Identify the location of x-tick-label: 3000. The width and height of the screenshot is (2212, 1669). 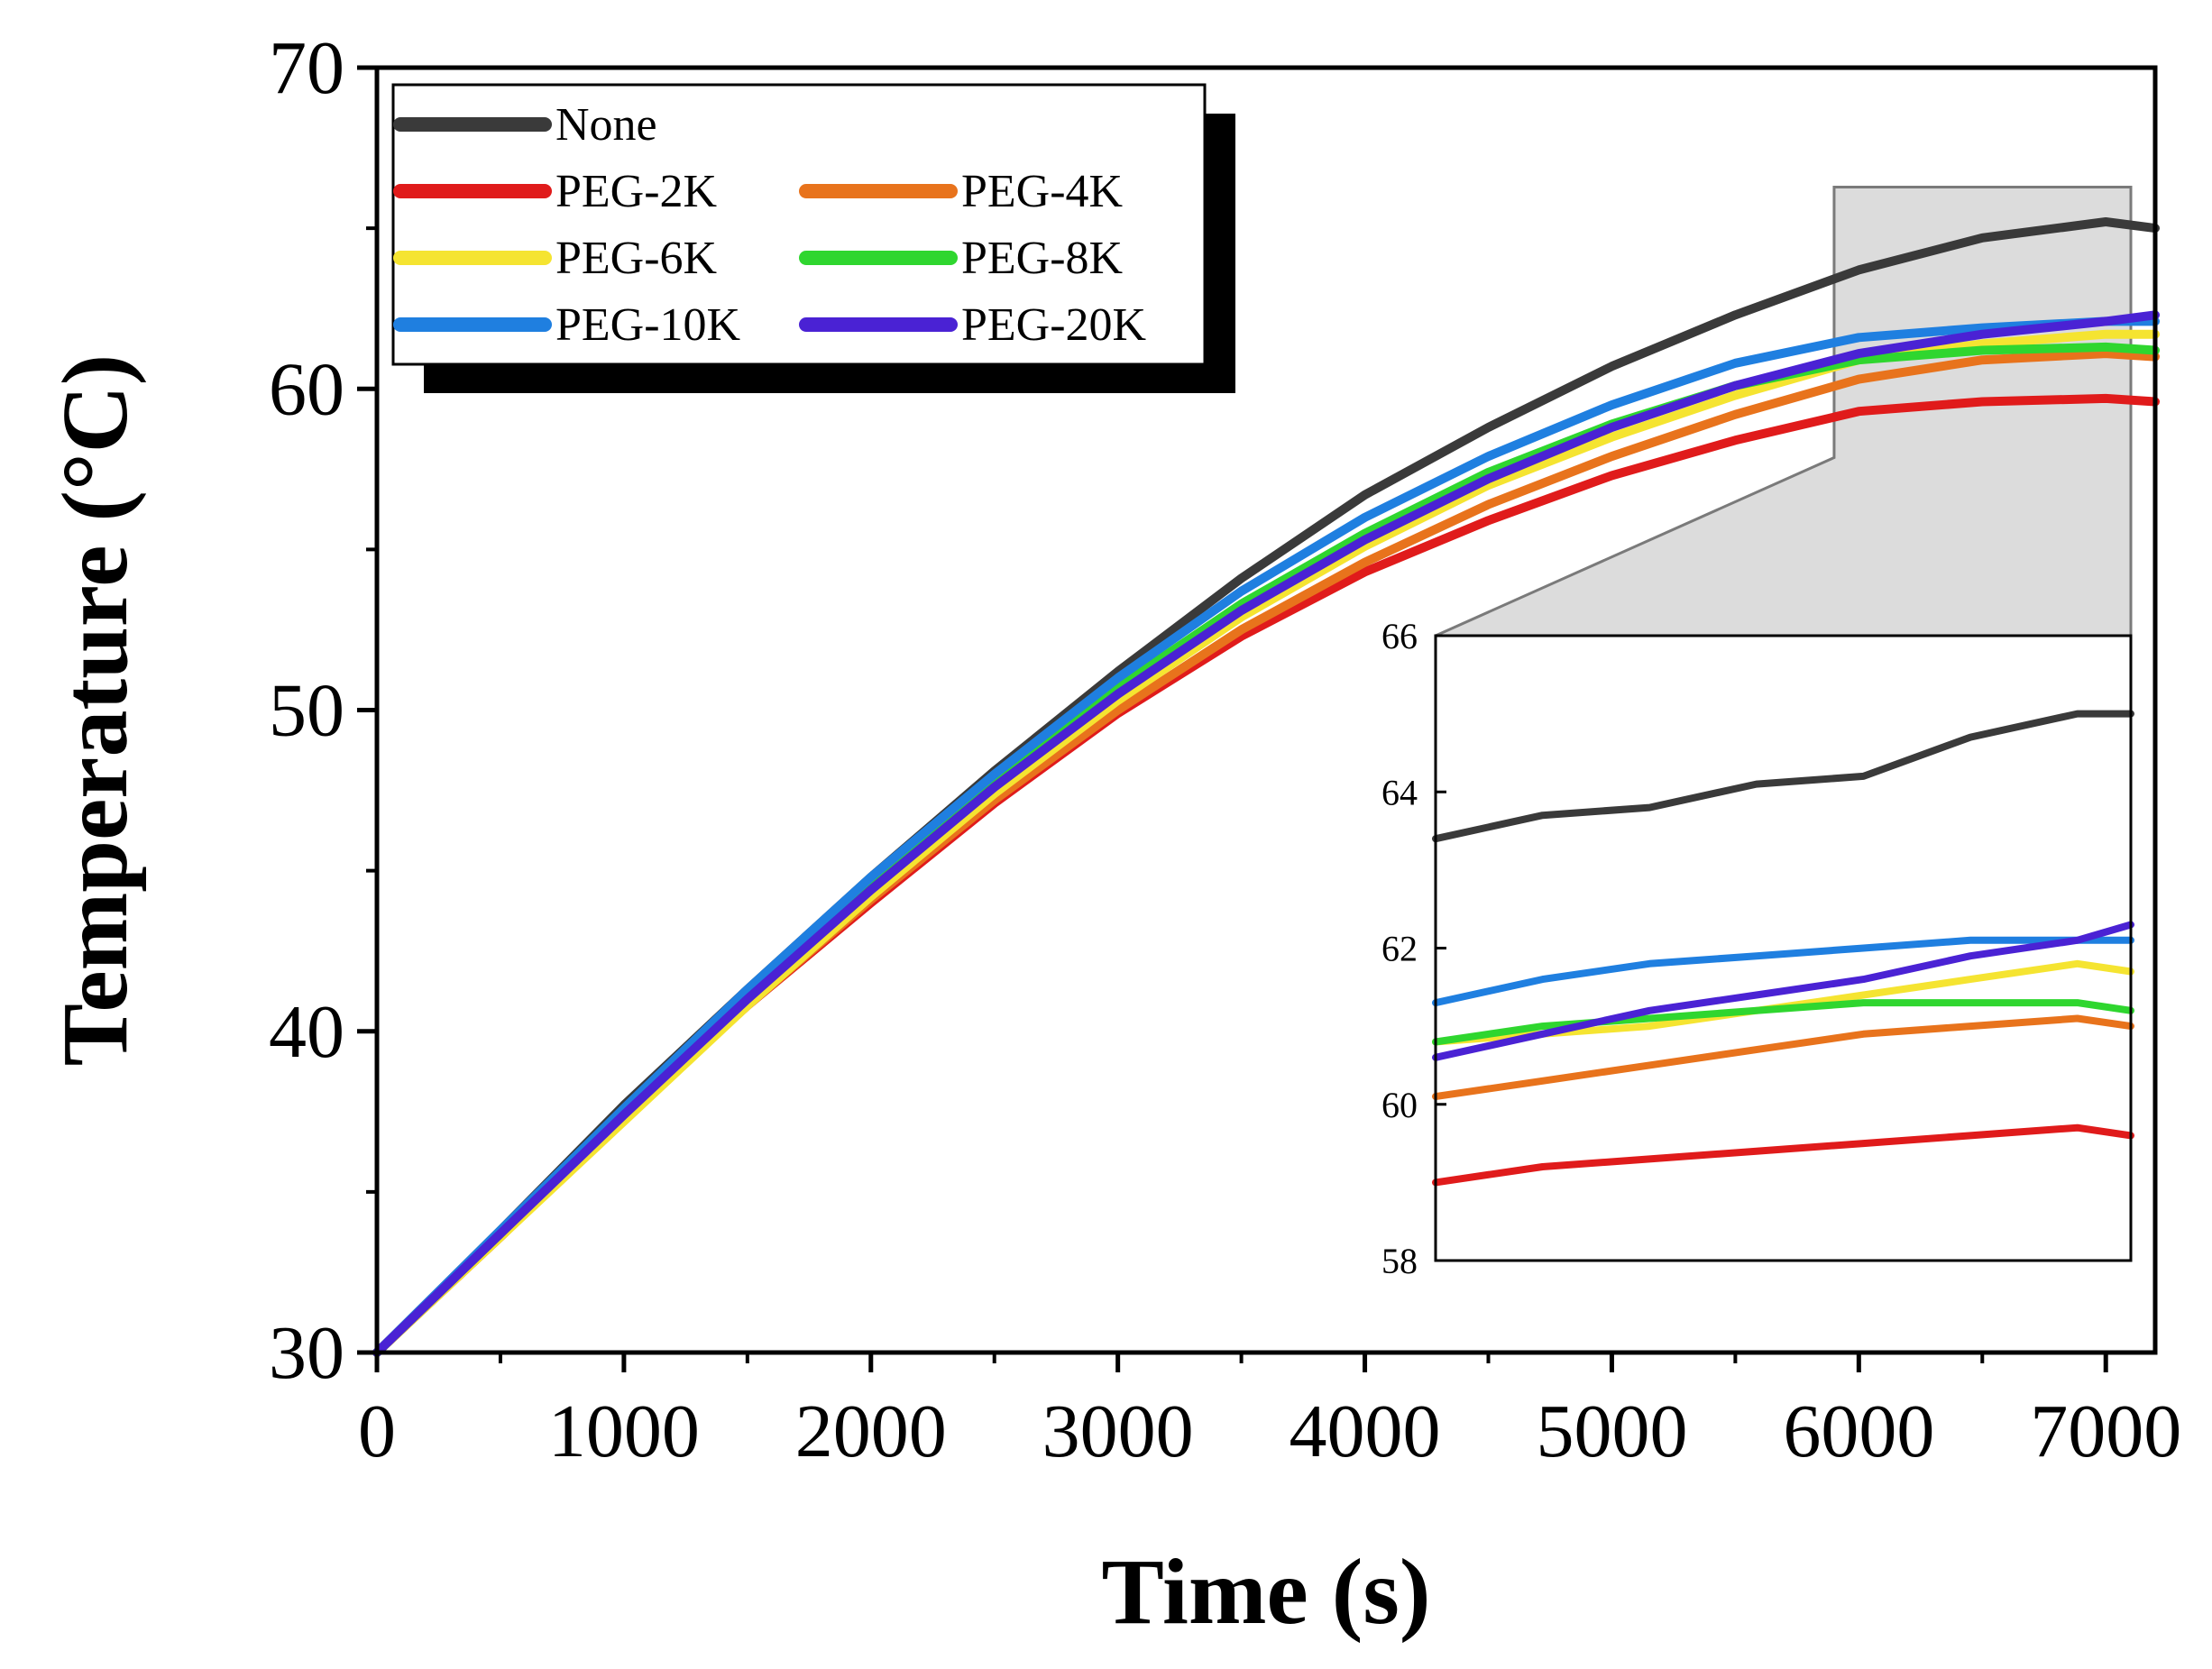
(1118, 1431).